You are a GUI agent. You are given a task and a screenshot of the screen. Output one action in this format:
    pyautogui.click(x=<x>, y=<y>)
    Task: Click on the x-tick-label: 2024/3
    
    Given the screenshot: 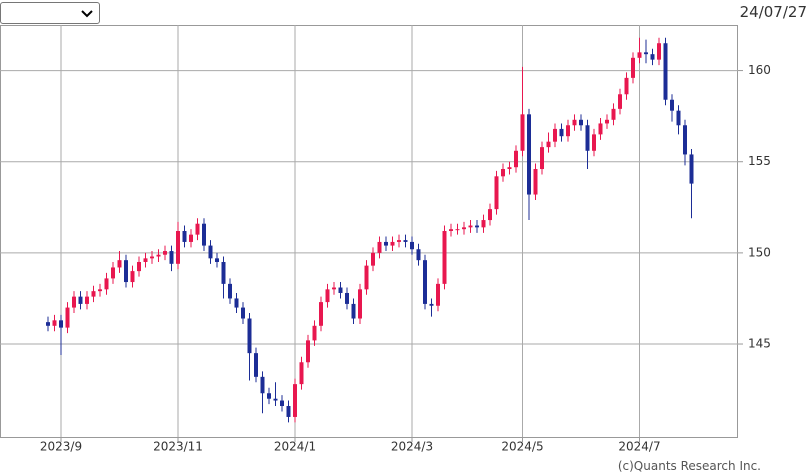 What is the action you would take?
    pyautogui.click(x=412, y=447)
    